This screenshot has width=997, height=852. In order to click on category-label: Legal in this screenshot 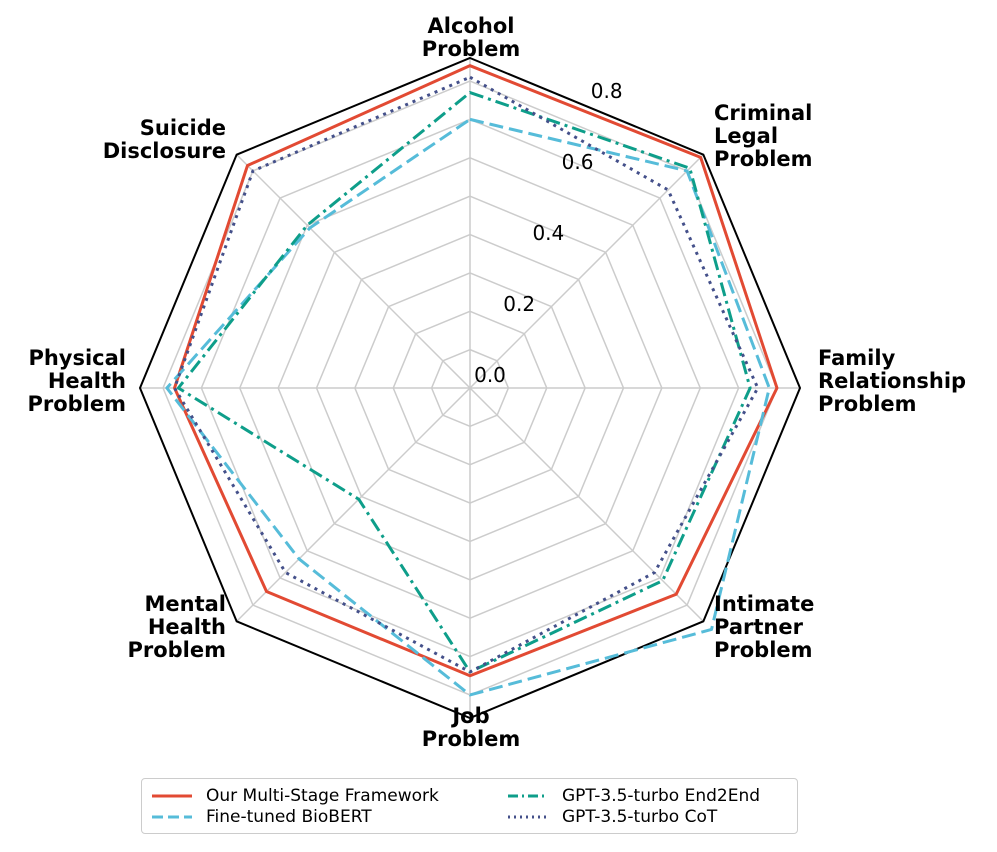, I will do `click(746, 136)`.